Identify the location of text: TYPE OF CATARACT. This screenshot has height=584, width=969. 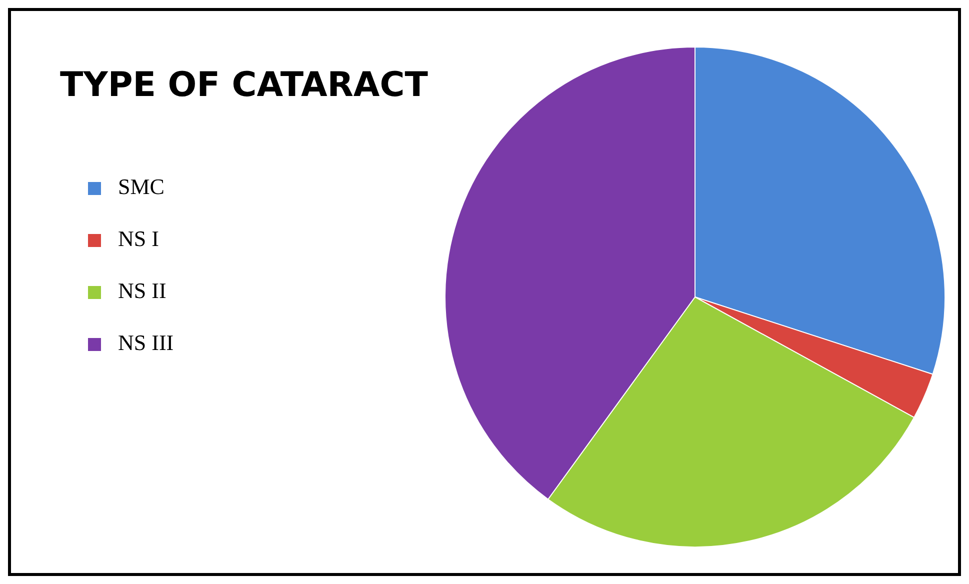
(244, 85).